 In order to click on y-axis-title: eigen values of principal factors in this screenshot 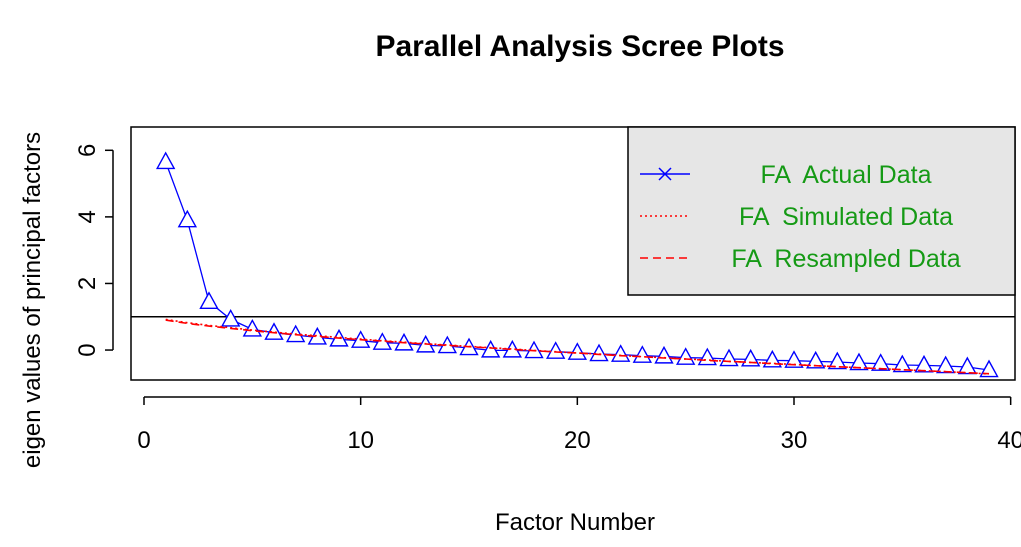, I will do `click(32, 300)`.